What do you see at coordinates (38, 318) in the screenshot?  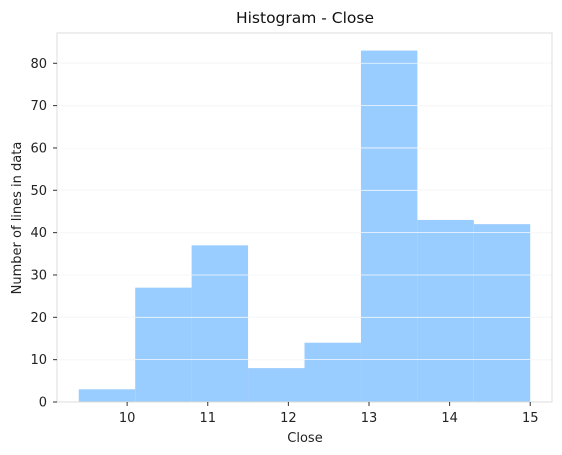 I see `y-tick-label-20: 20` at bounding box center [38, 318].